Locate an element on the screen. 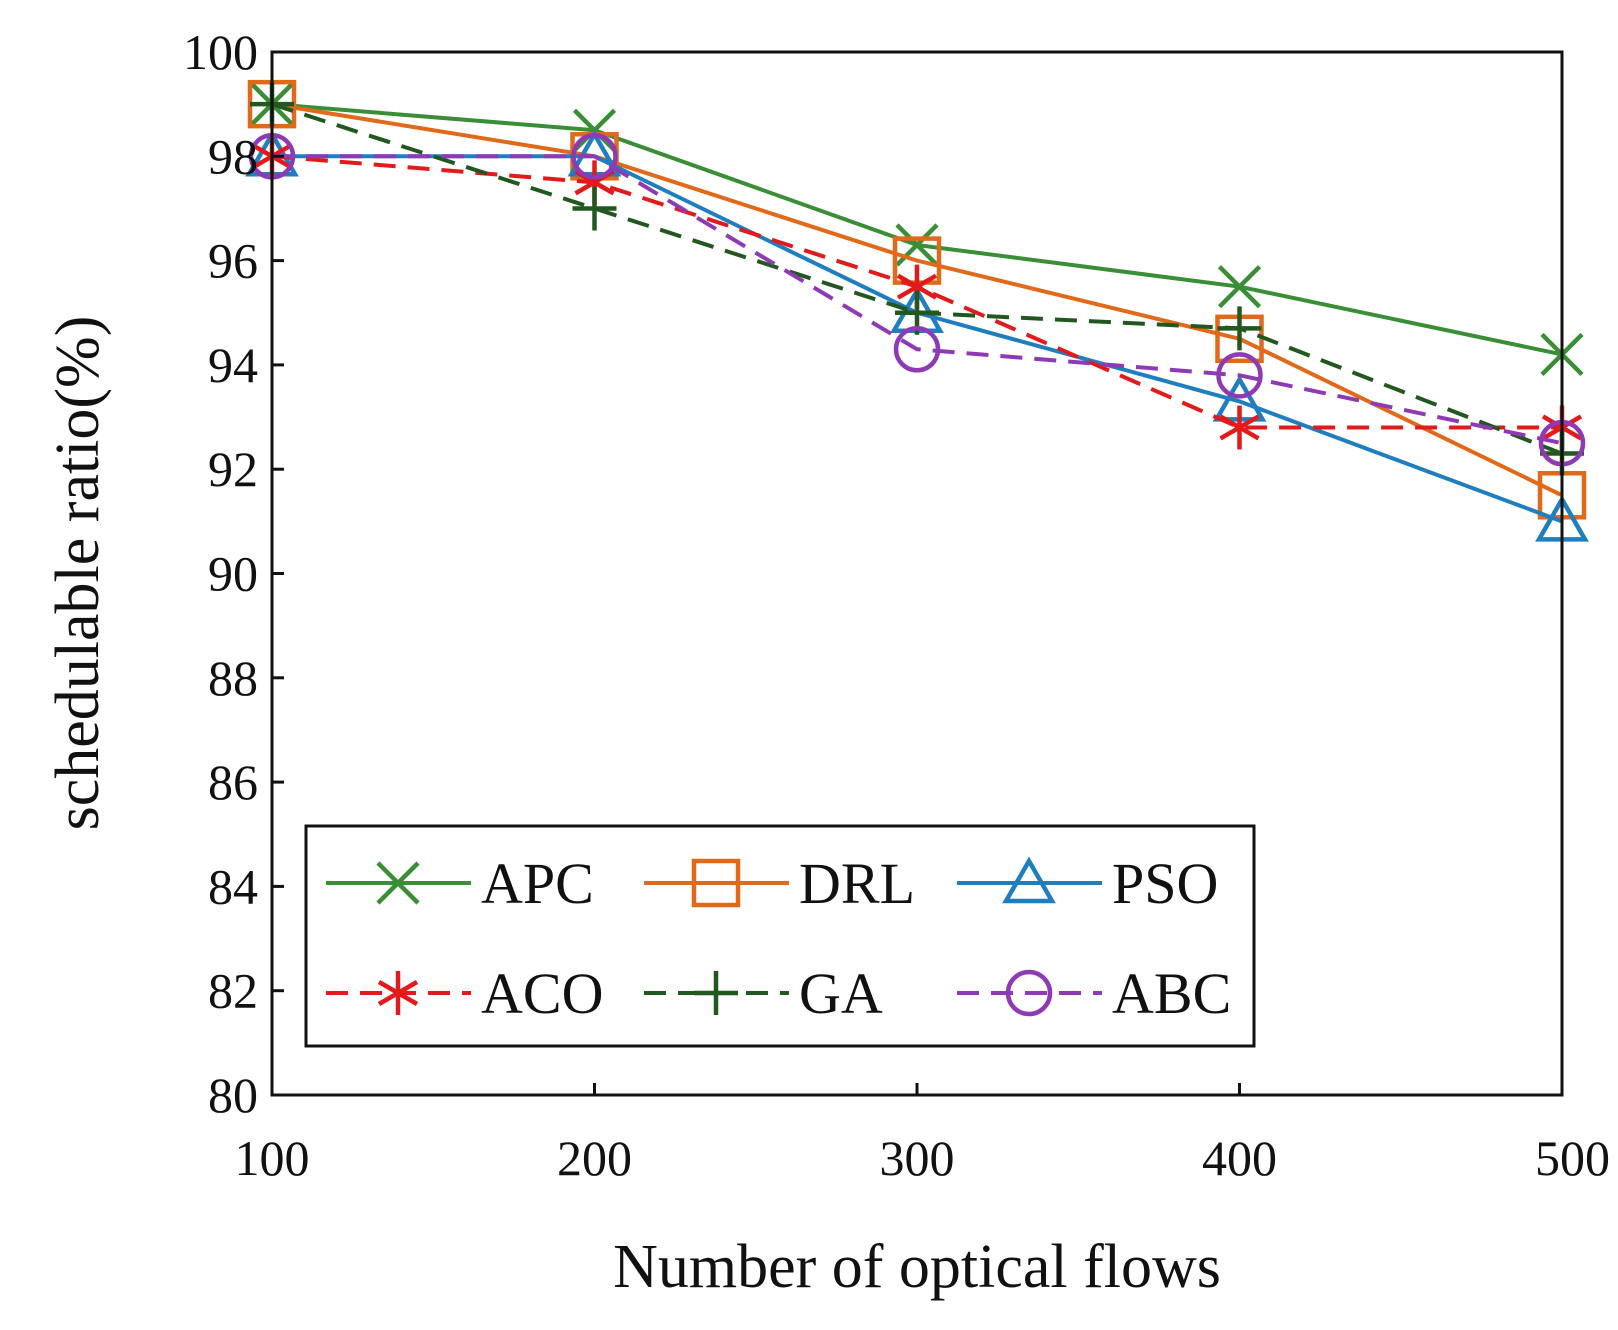 The width and height of the screenshot is (1618, 1330). y-tick-label-9: 98 is located at coordinates (233, 156).